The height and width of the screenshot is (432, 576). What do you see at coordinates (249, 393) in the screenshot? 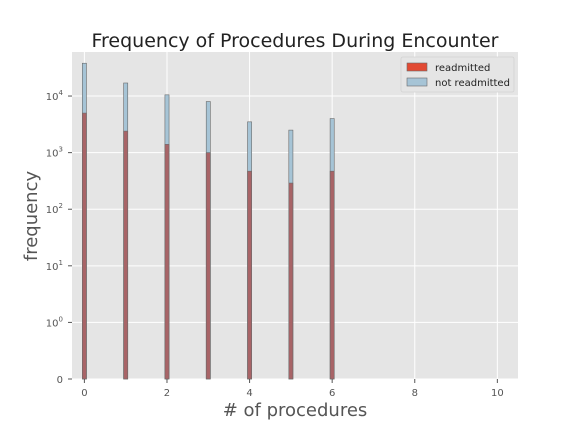
I see `x-tick-label: 4` at bounding box center [249, 393].